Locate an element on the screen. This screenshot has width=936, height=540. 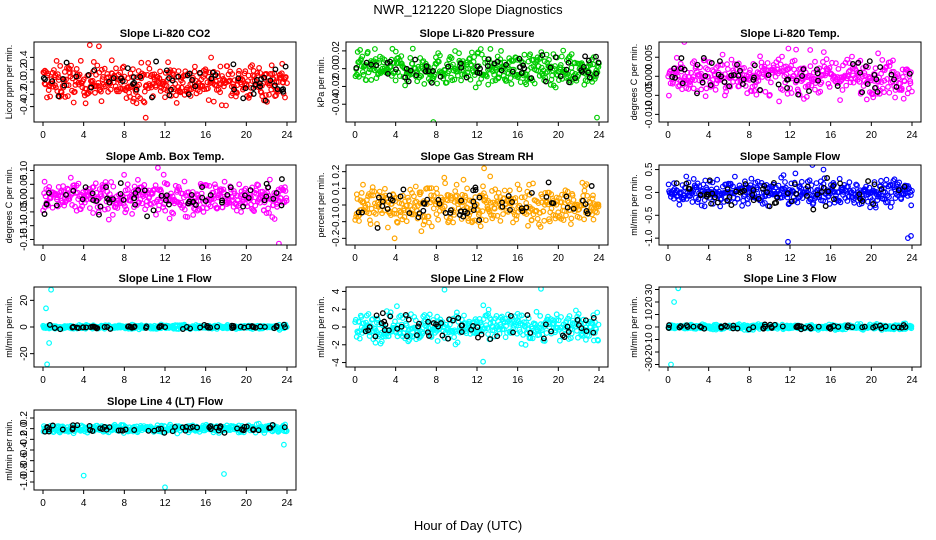
y-tick-label: -1.0 is located at coordinates (649, 238).